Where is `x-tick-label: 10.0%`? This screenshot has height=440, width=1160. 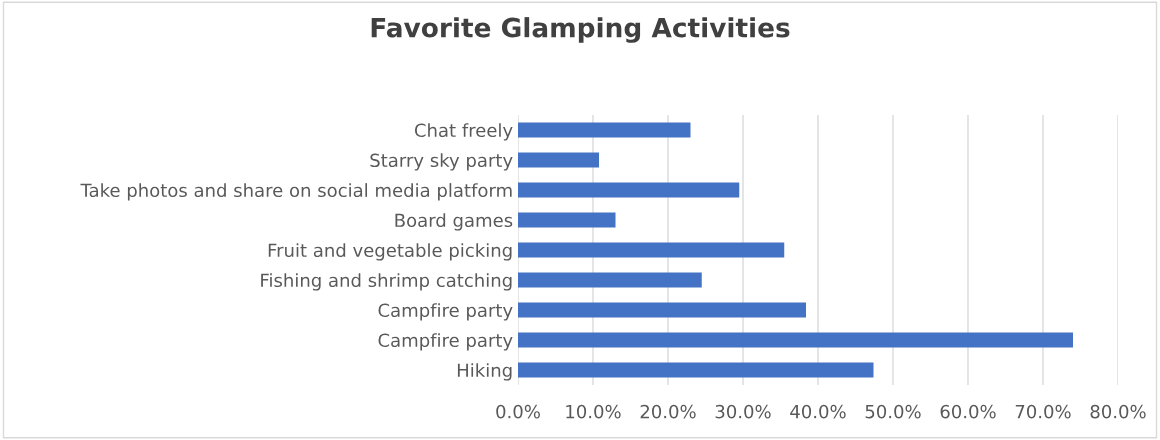
x-tick-label: 10.0% is located at coordinates (593, 411).